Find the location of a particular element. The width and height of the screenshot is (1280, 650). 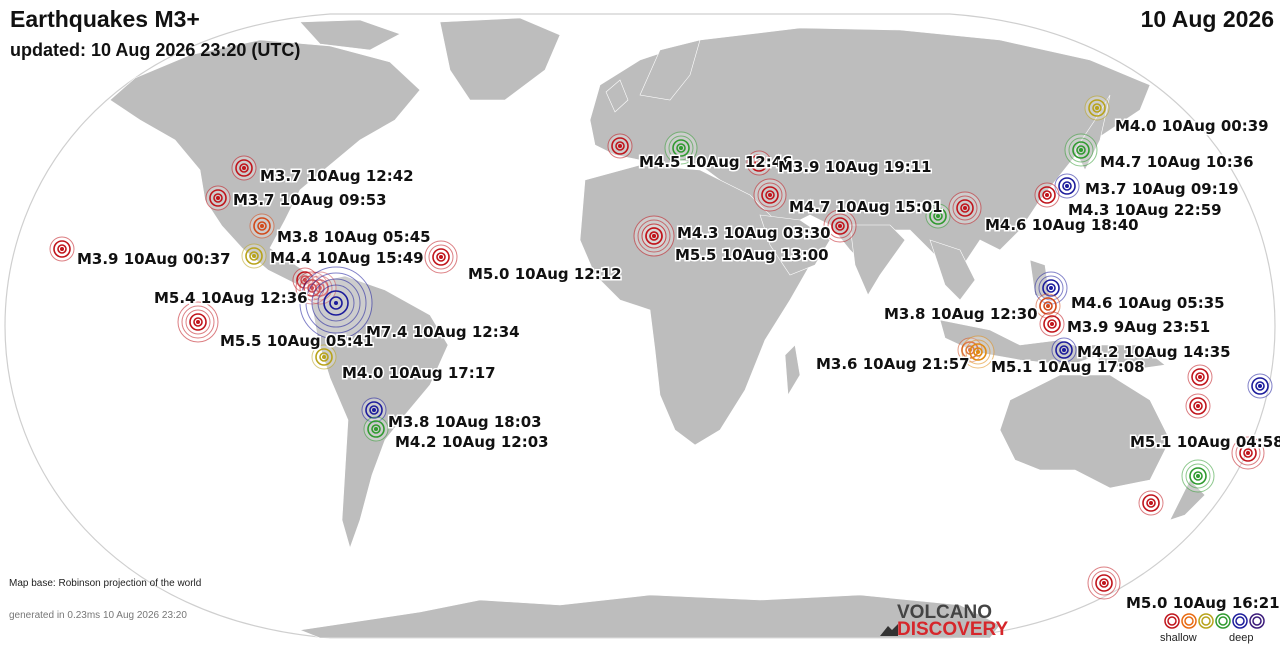

quake-label: M5.5 10Aug 13:00 is located at coordinates (752, 255).